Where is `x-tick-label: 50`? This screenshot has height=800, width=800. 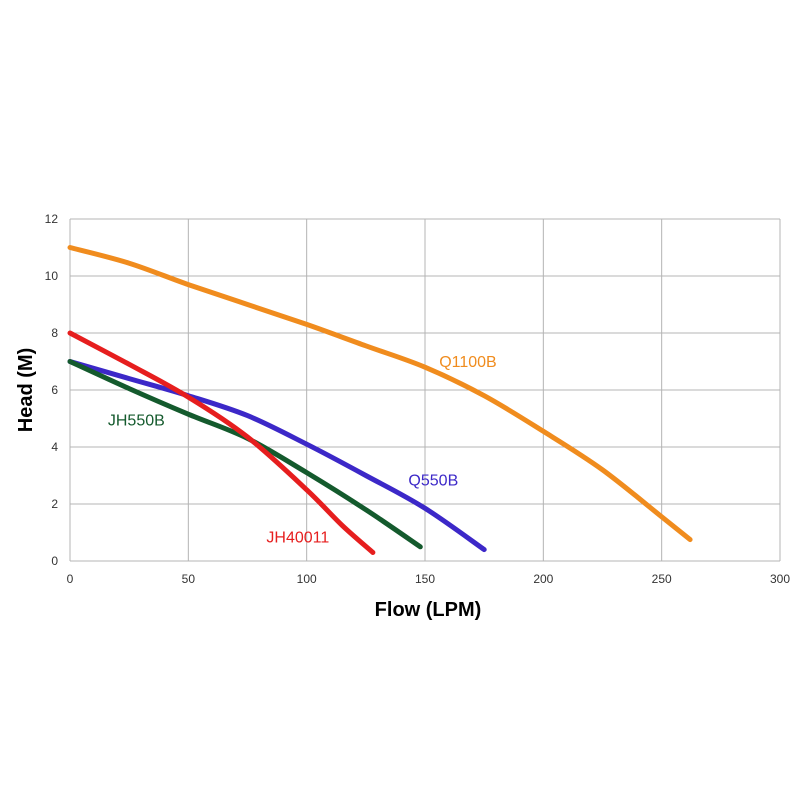
x-tick-label: 50 is located at coordinates (189, 579).